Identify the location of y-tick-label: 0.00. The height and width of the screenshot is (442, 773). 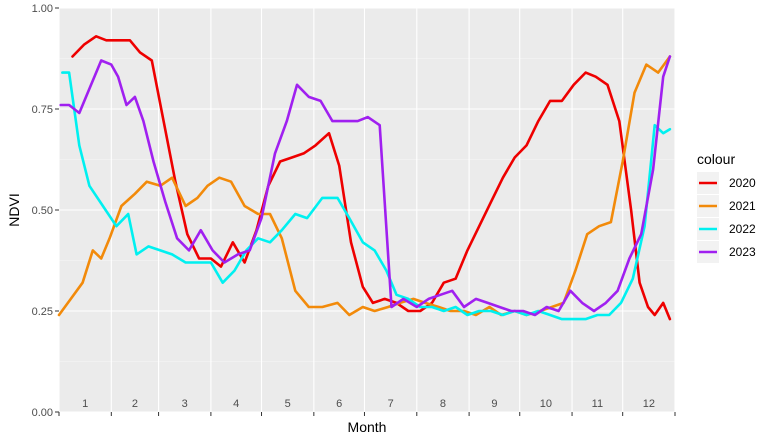
(42, 413).